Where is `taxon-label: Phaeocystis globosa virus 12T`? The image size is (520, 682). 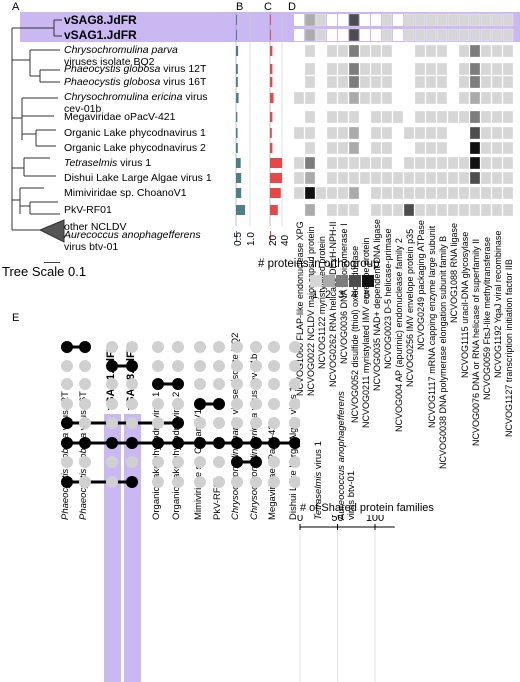 taxon-label: Phaeocystis globosa virus 12T is located at coordinates (135, 69).